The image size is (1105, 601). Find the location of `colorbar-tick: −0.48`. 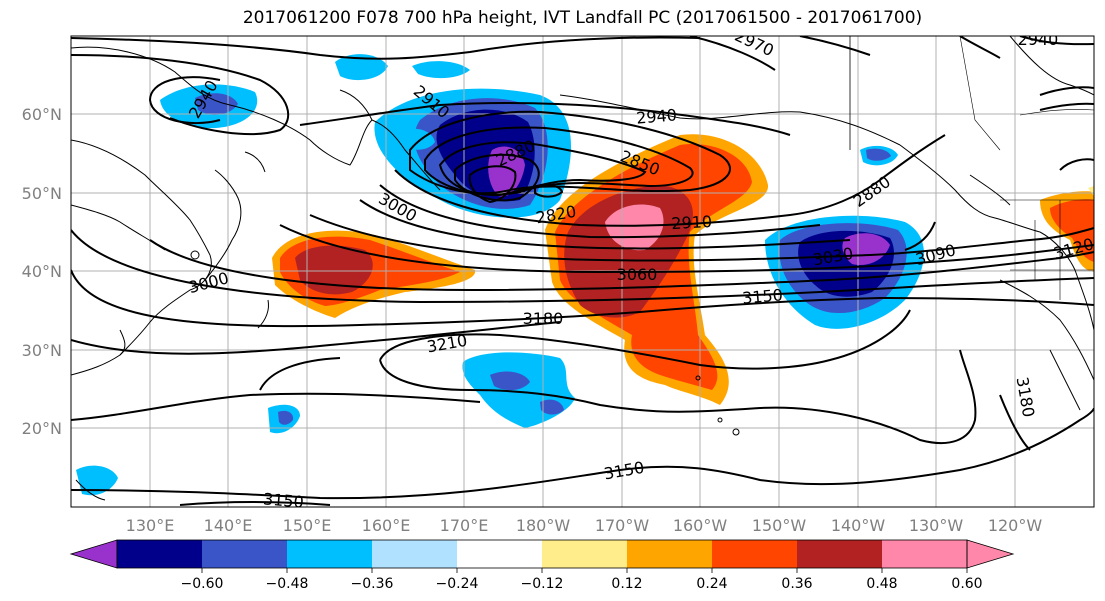

colorbar-tick: −0.48 is located at coordinates (287, 584).